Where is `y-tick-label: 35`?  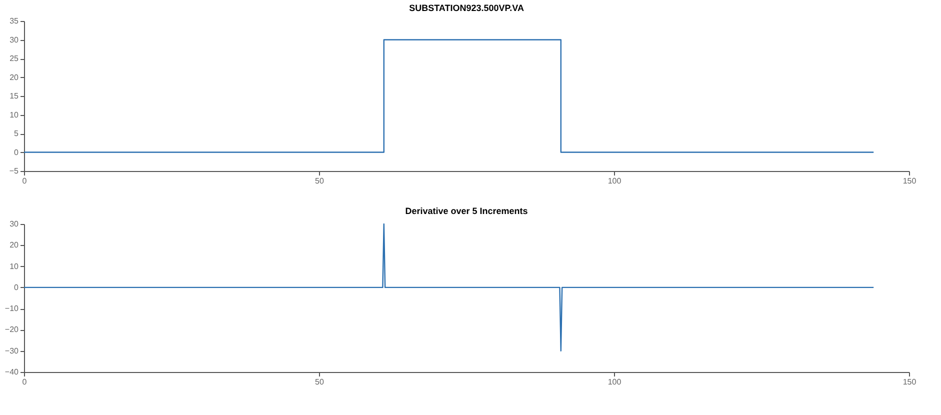
y-tick-label: 35 is located at coordinates (15, 21).